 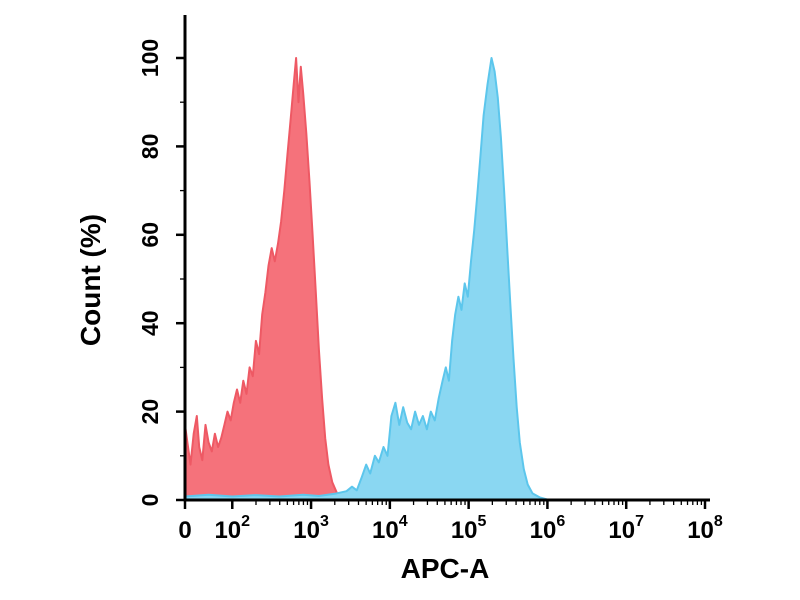 What do you see at coordinates (469, 528) in the screenshot?
I see `x-tick-label: 10⁵` at bounding box center [469, 528].